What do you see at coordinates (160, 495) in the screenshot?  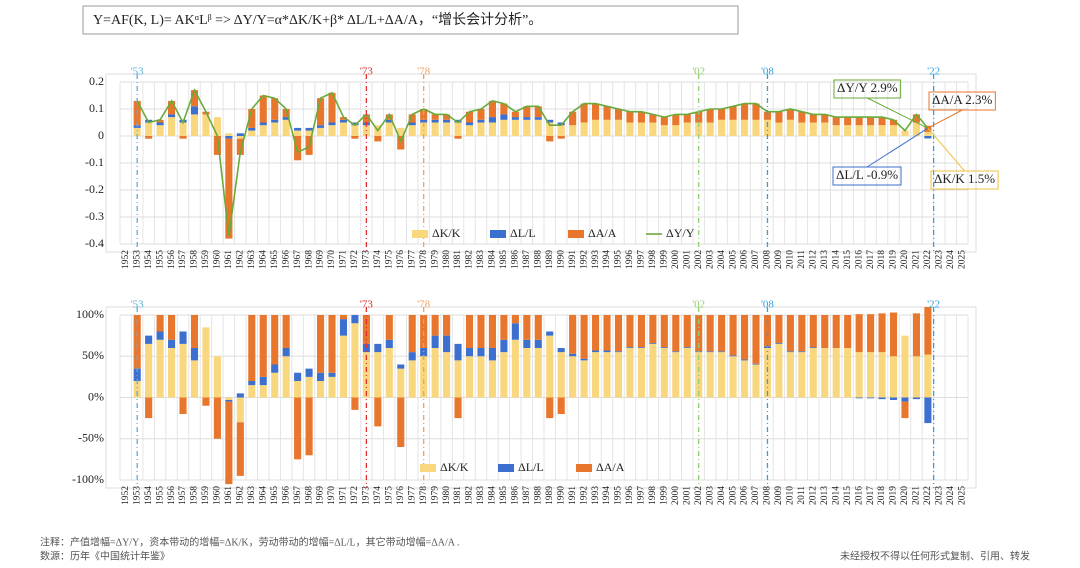 I see `x-tick-label: 1955` at bounding box center [160, 495].